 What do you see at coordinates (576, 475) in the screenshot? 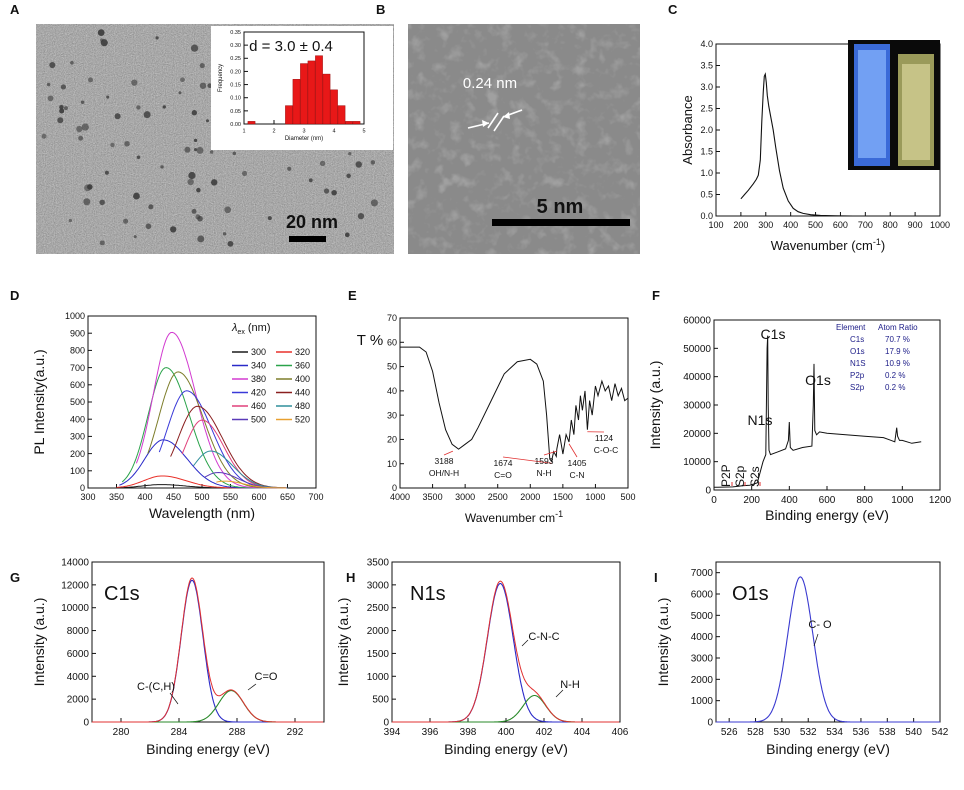
I see `annotation-group-1405: C-N` at bounding box center [576, 475].